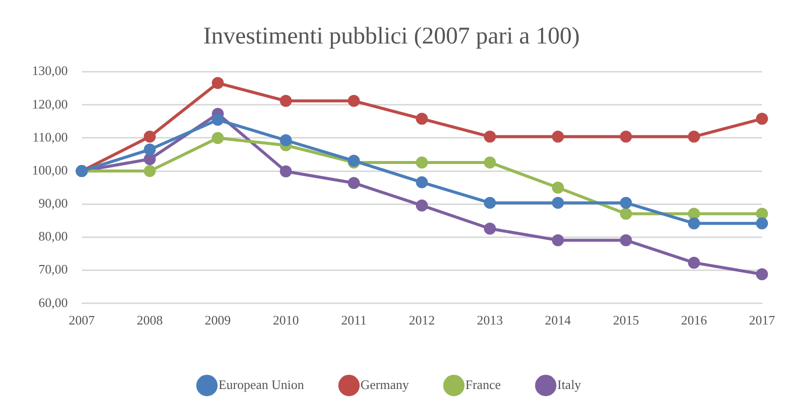  Describe the element at coordinates (483, 384) in the screenshot. I see `legend-label: France` at that location.